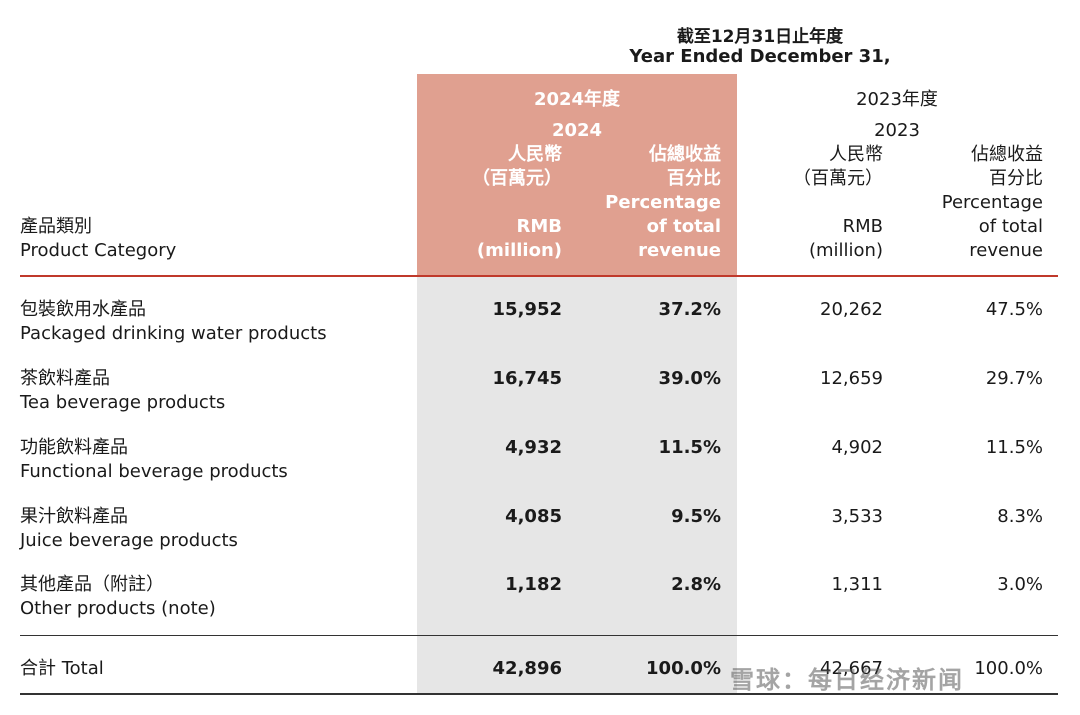  What do you see at coordinates (533, 447) in the screenshot?
I see `rmb-2024-cell: 4,932` at bounding box center [533, 447].